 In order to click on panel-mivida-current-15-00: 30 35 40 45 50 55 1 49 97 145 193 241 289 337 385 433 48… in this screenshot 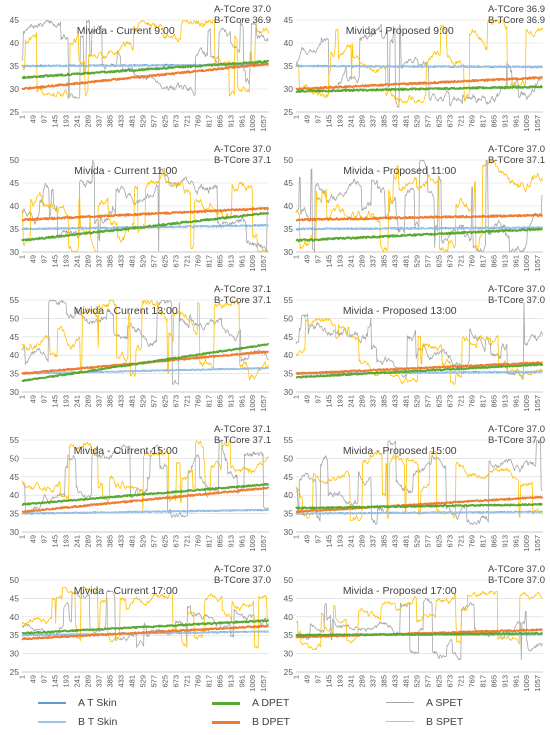, I will do `click(140, 488)`.